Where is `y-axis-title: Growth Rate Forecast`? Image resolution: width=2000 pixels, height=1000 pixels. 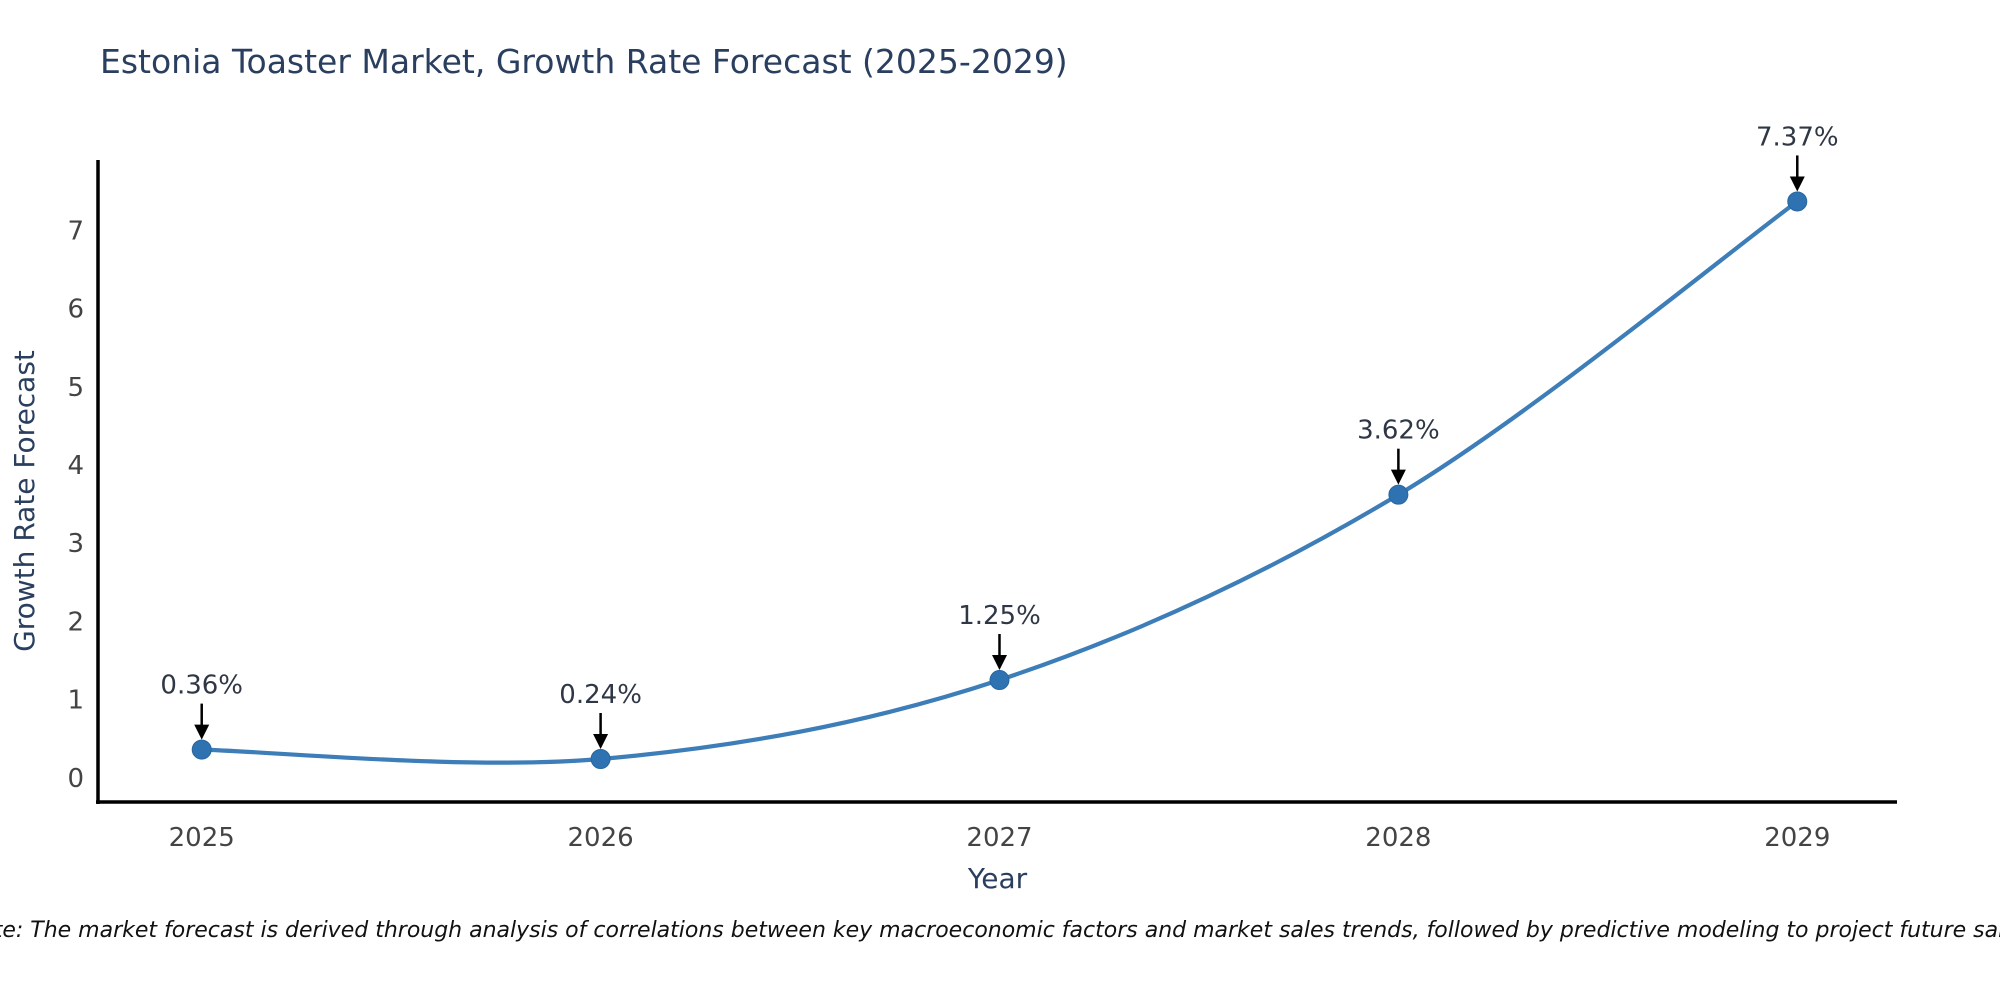
y-axis-title: Growth Rate Forecast is located at coordinates (24, 501).